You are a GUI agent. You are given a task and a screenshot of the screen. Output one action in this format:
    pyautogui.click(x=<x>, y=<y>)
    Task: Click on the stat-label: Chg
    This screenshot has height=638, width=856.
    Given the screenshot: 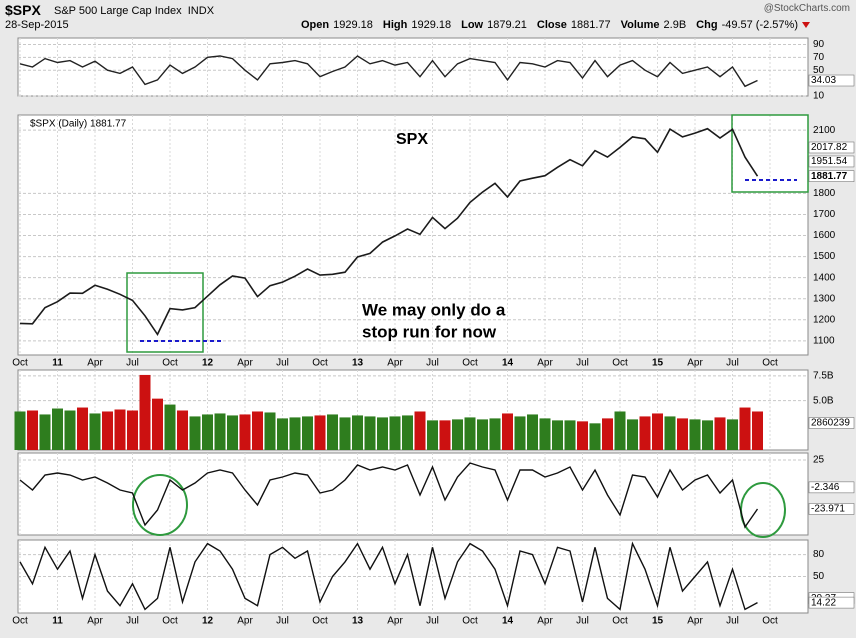 What is the action you would take?
    pyautogui.click(x=707, y=25)
    